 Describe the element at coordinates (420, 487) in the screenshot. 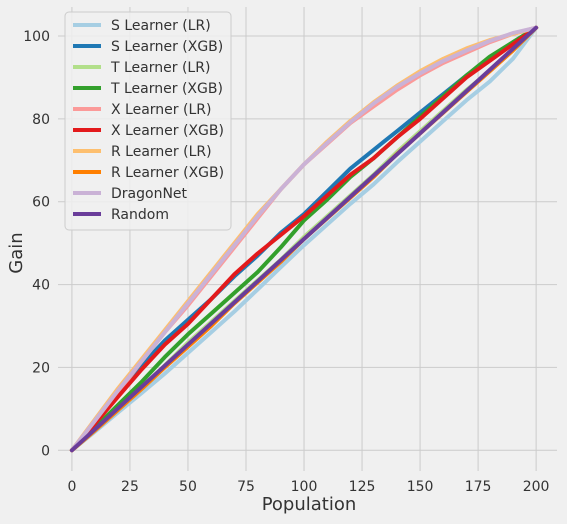

I see `x-tick-label: 150` at that location.